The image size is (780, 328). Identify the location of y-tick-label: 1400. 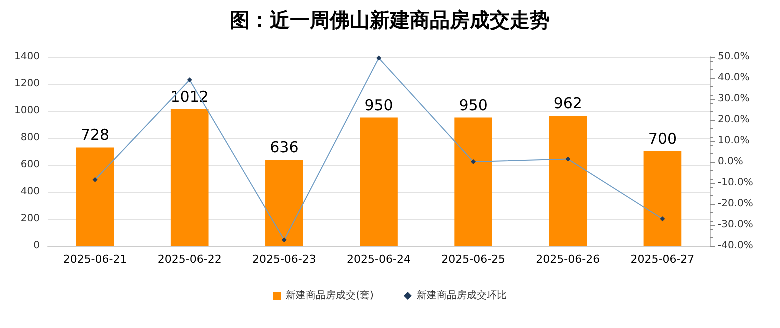
(27, 57).